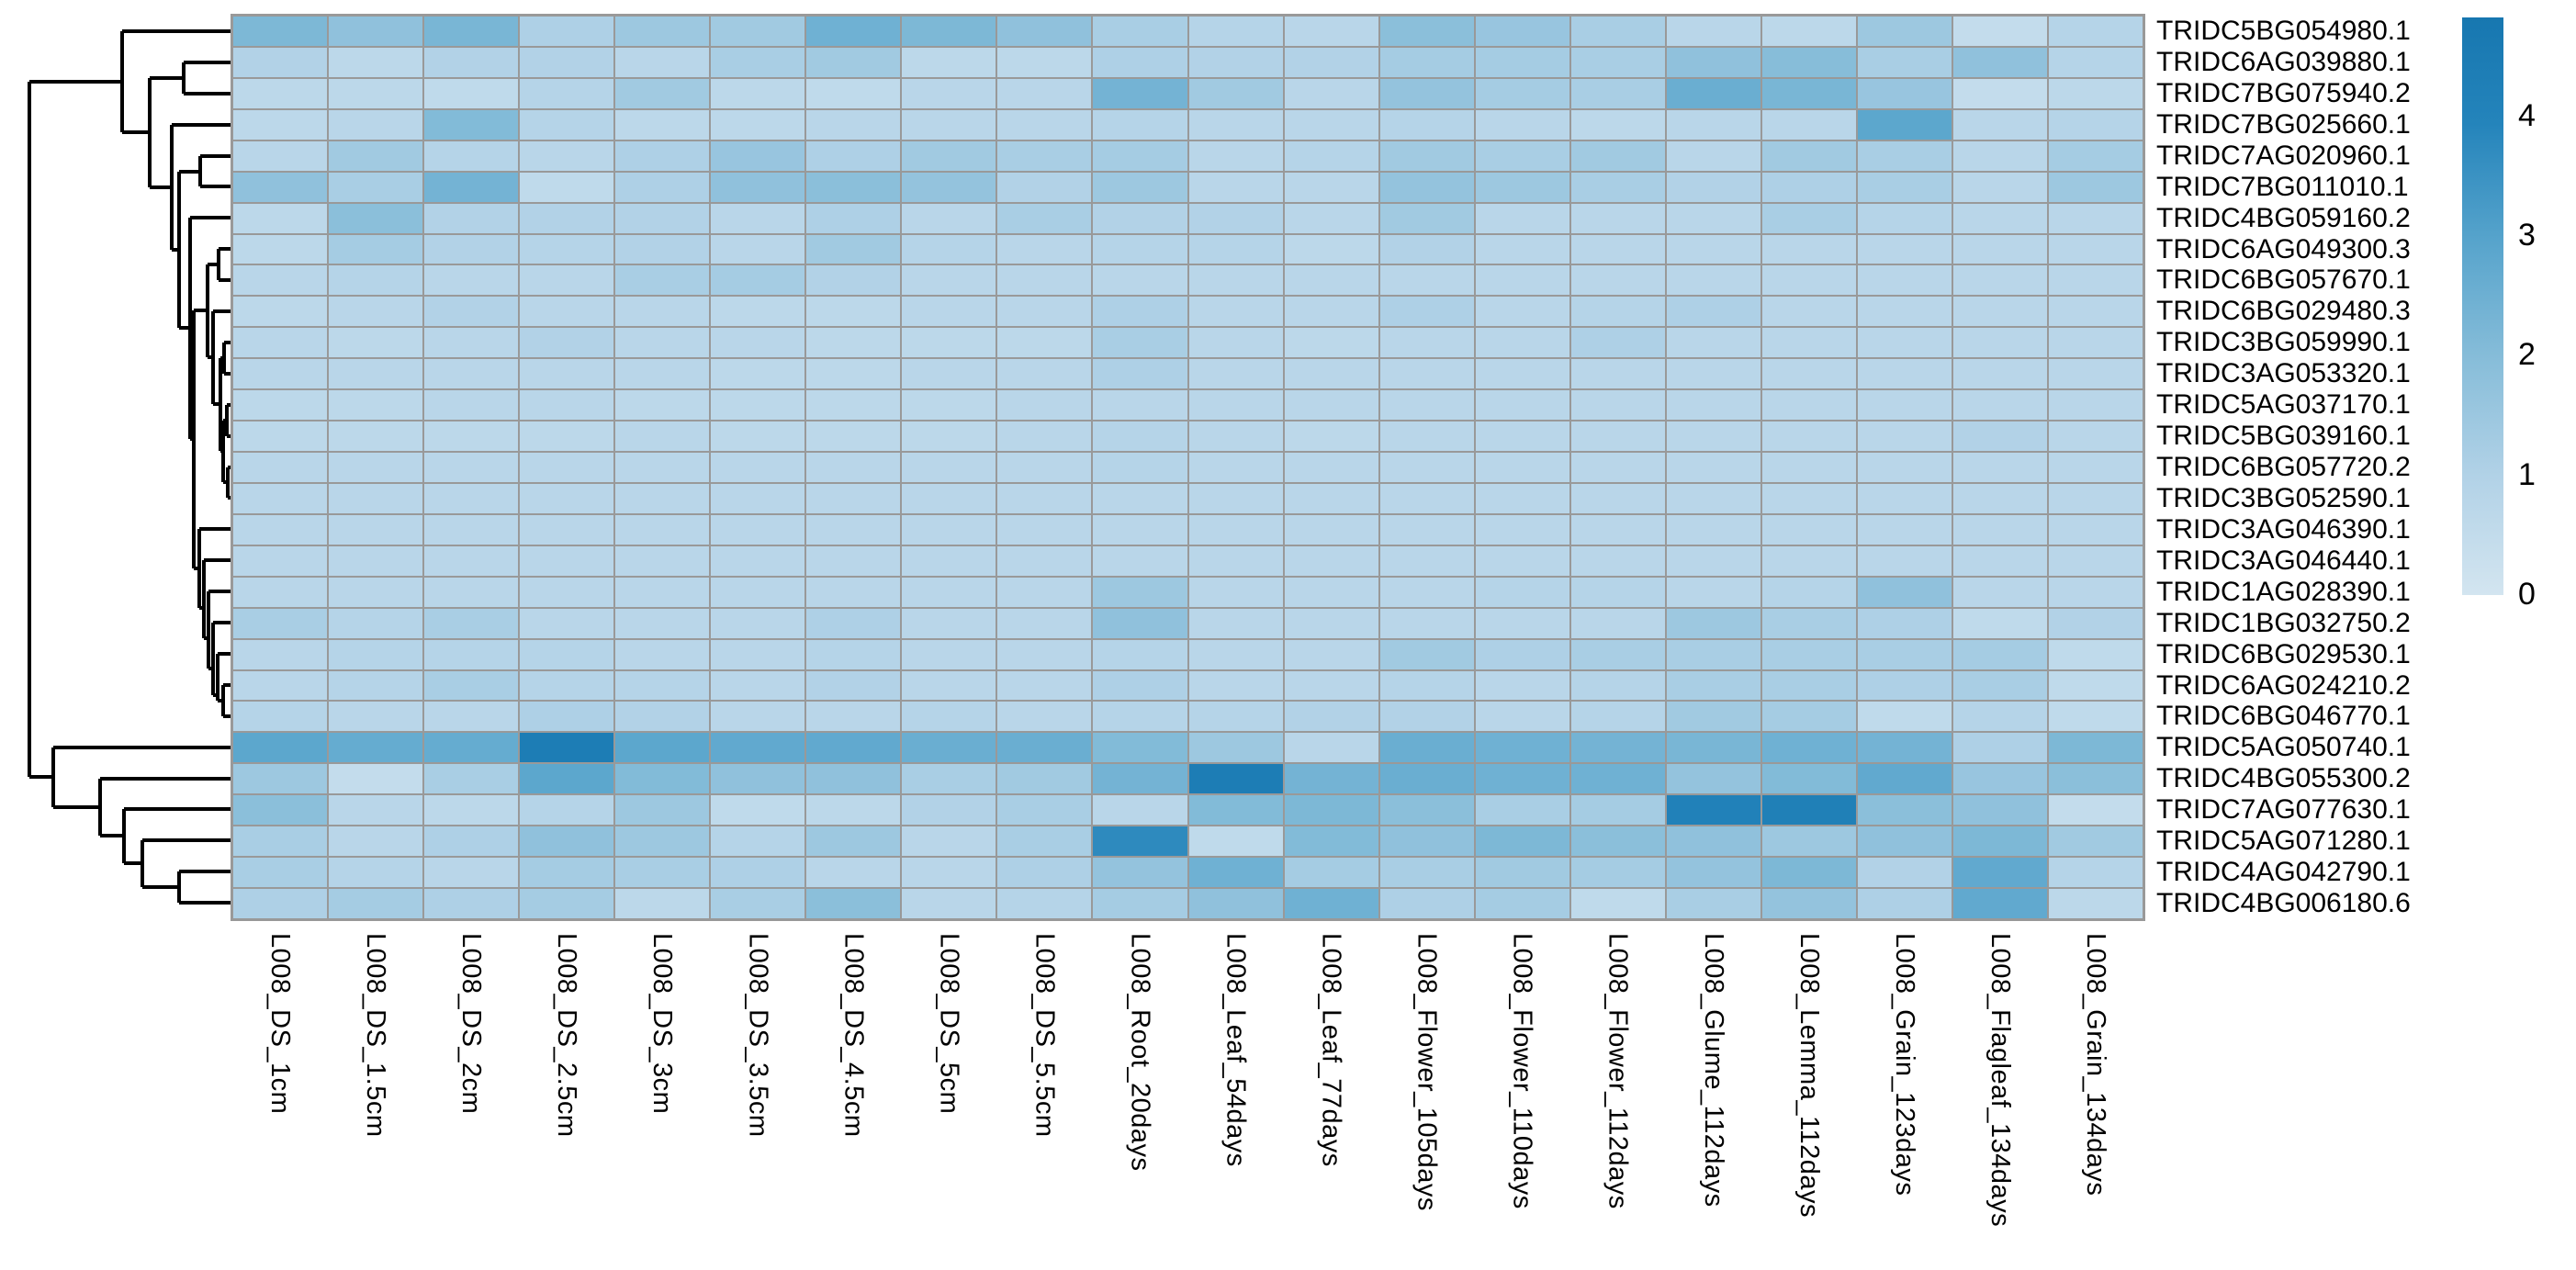  I want to click on column-label: L008_Leaf_77days, so click(1331, 1050).